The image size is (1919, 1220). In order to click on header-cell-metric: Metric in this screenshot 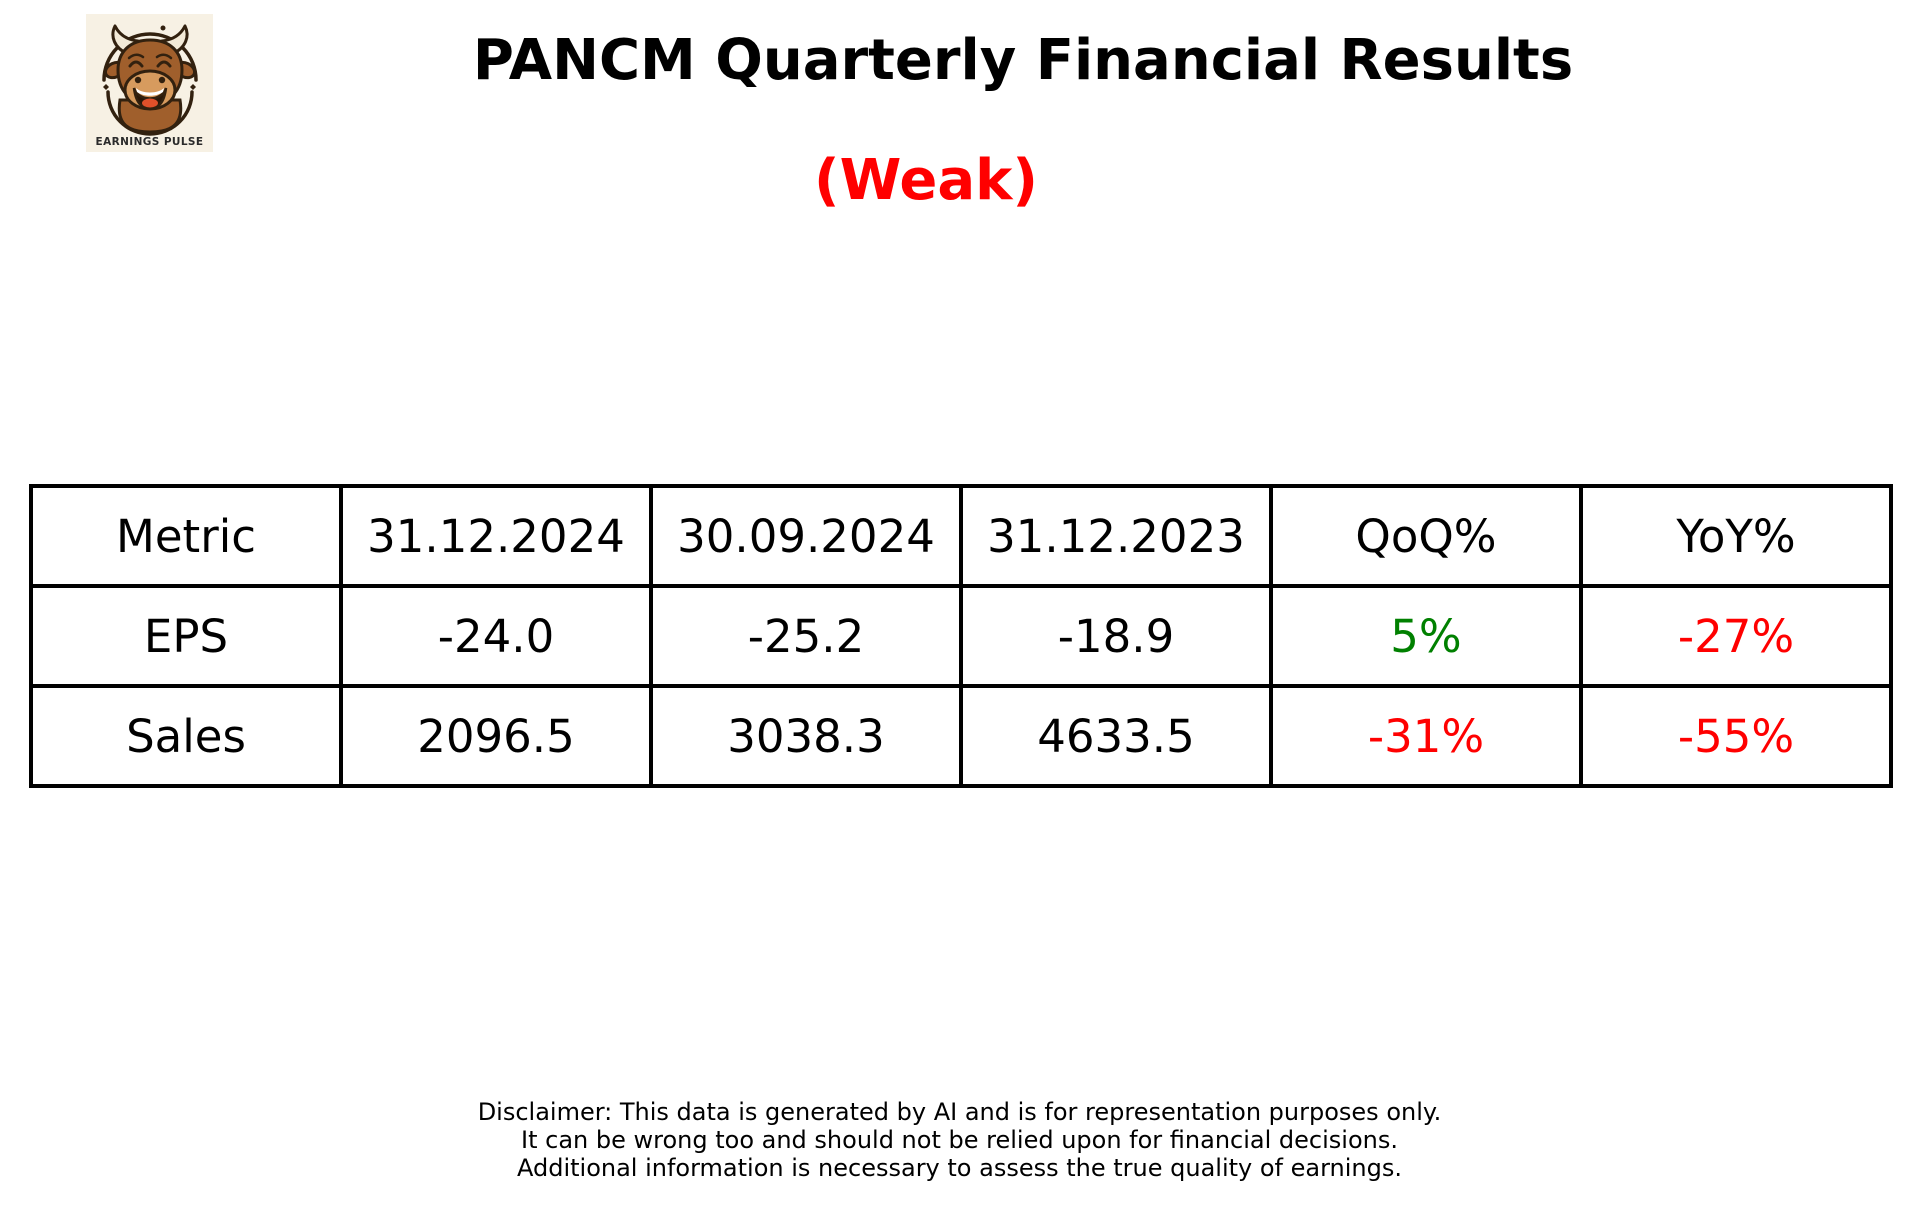, I will do `click(186, 536)`.